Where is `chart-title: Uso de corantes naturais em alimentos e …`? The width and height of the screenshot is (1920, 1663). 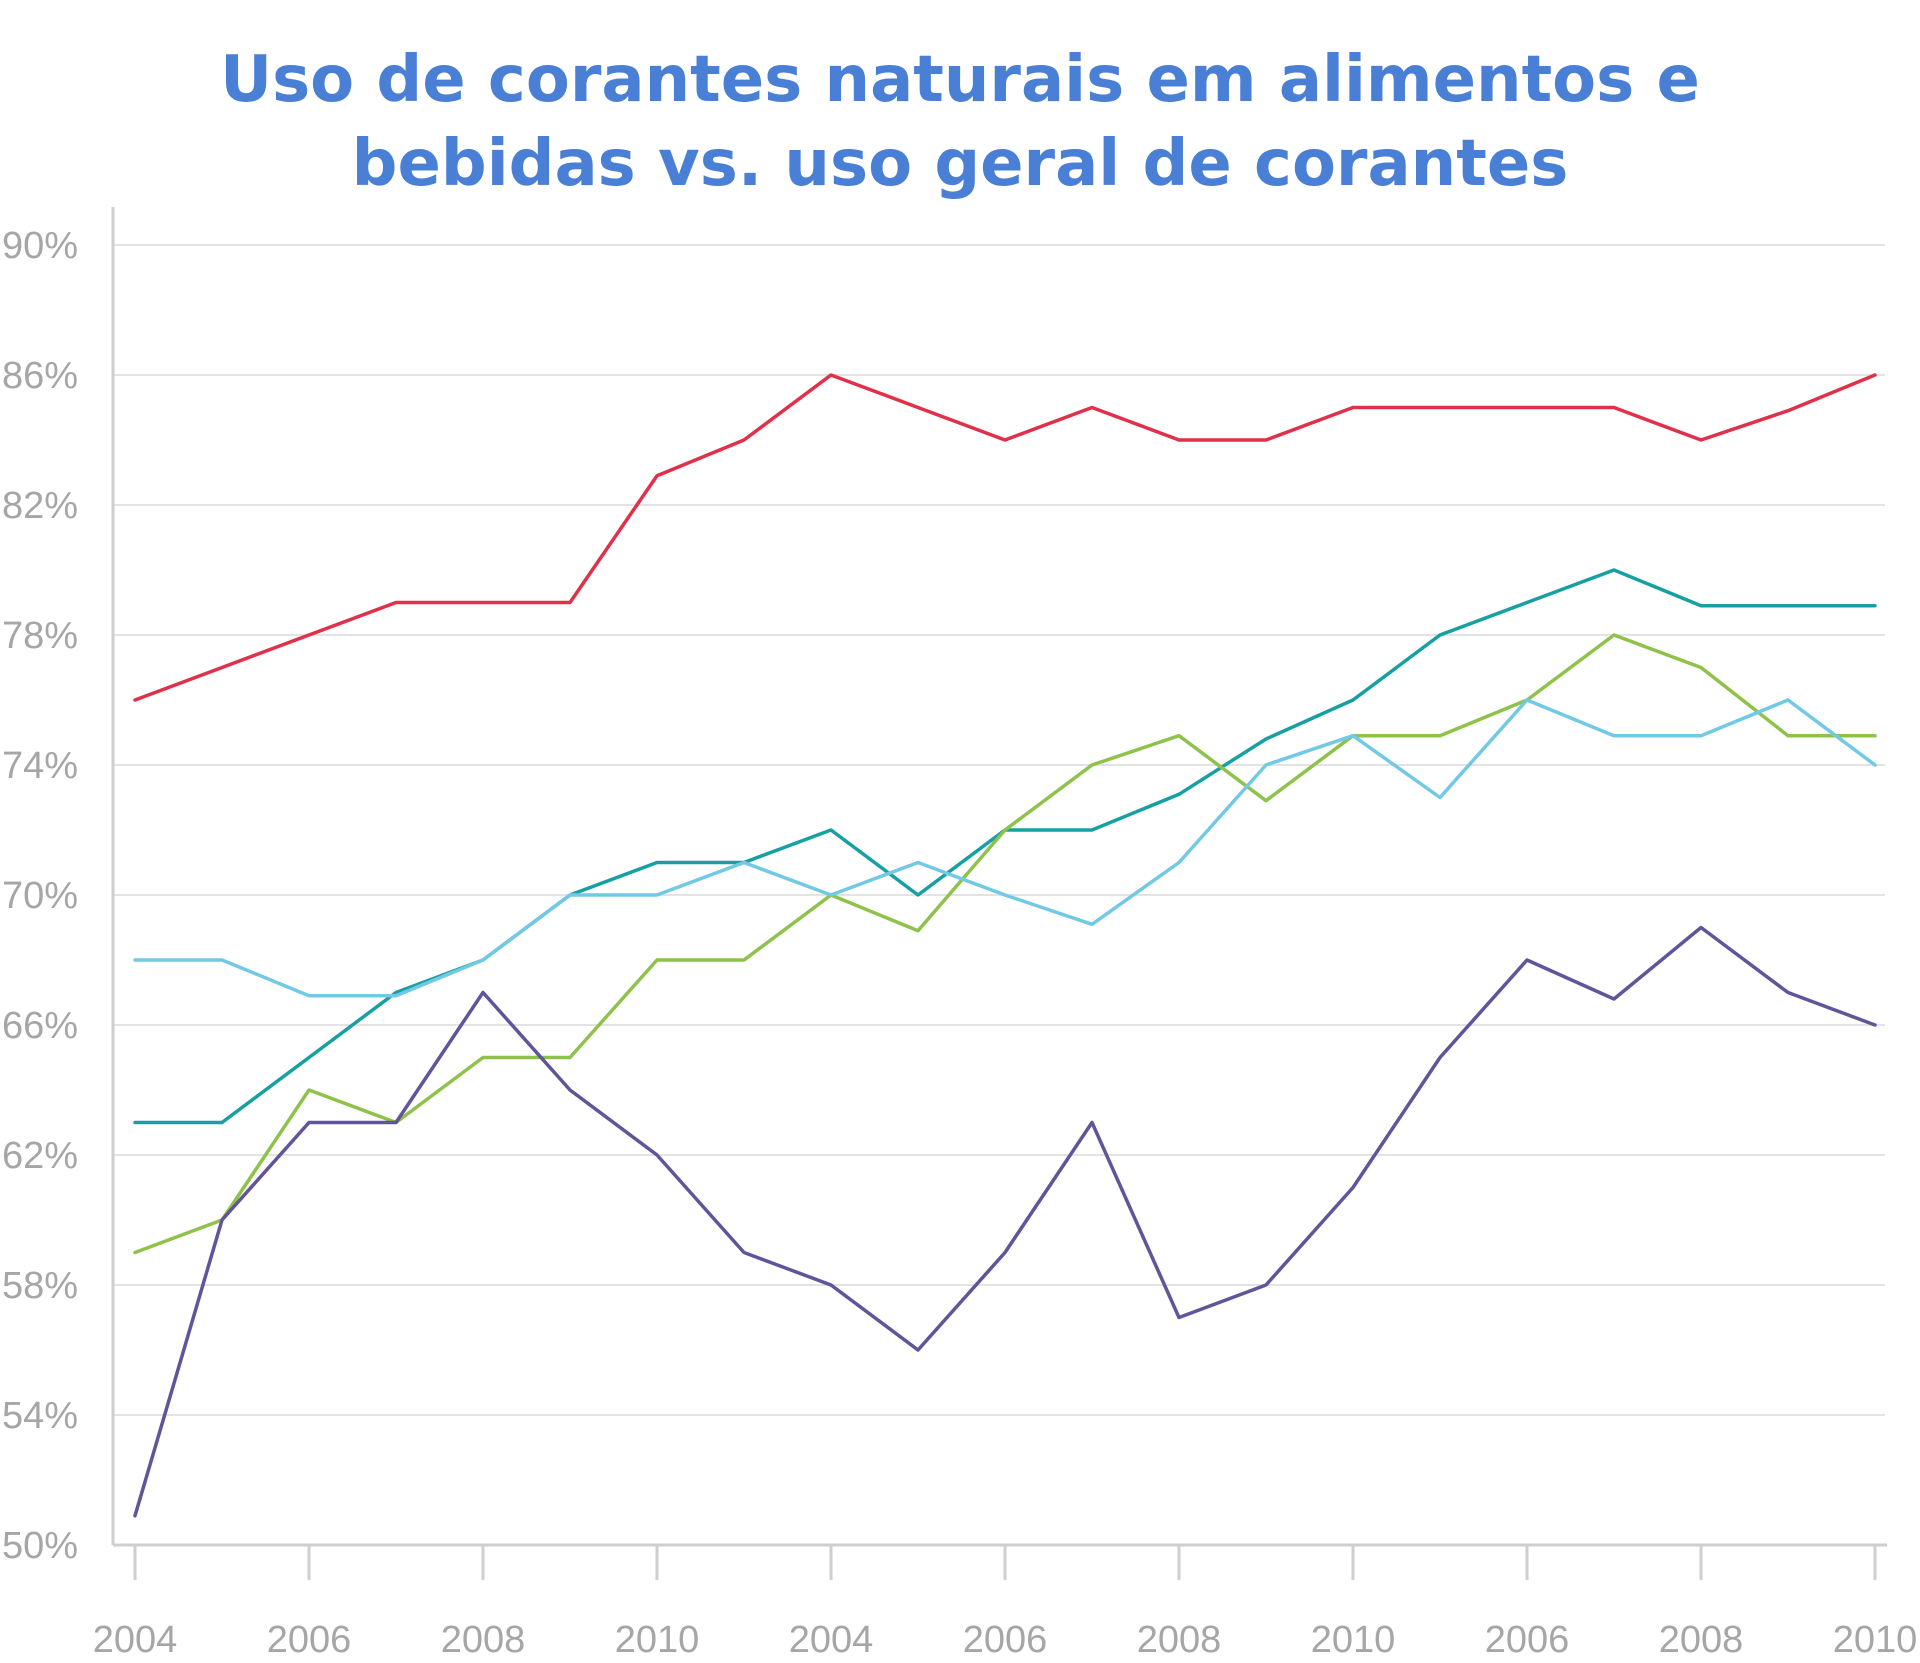 chart-title: Uso de corantes naturais em alimentos e … is located at coordinates (960, 122).